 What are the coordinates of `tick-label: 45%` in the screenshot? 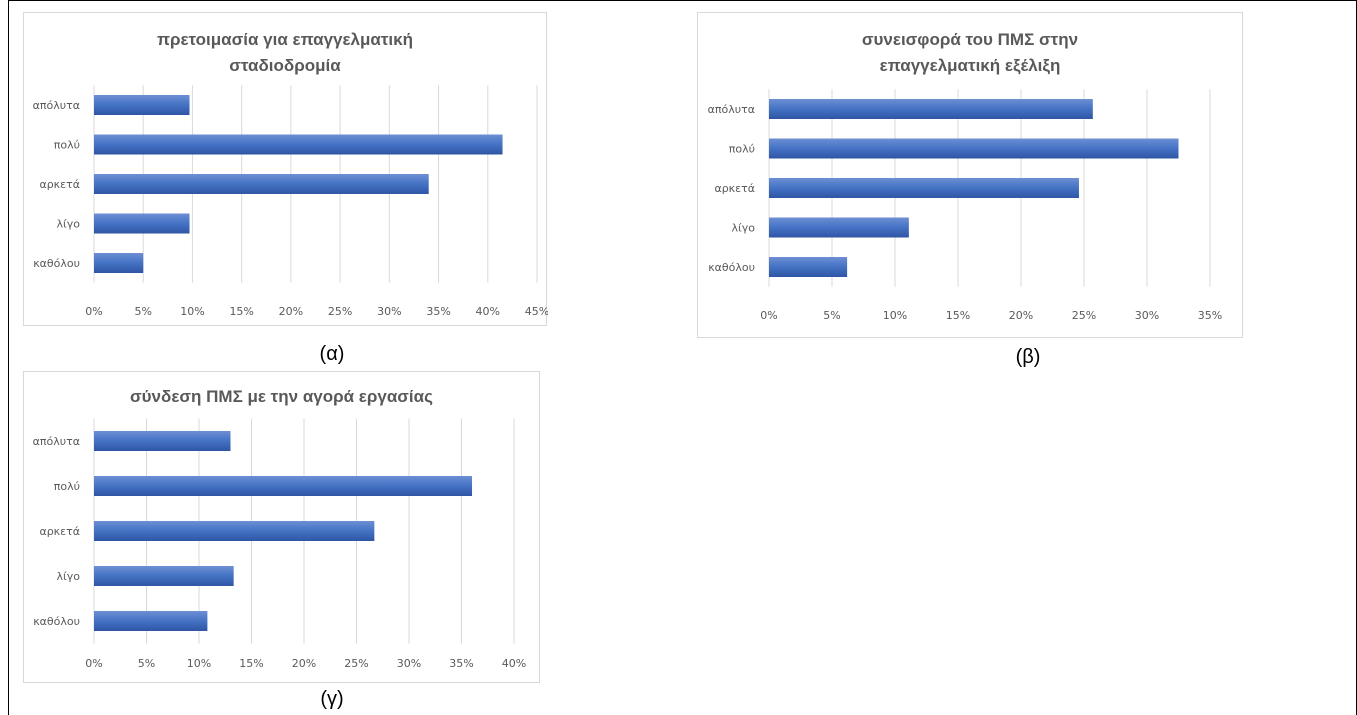 It's located at (536, 311).